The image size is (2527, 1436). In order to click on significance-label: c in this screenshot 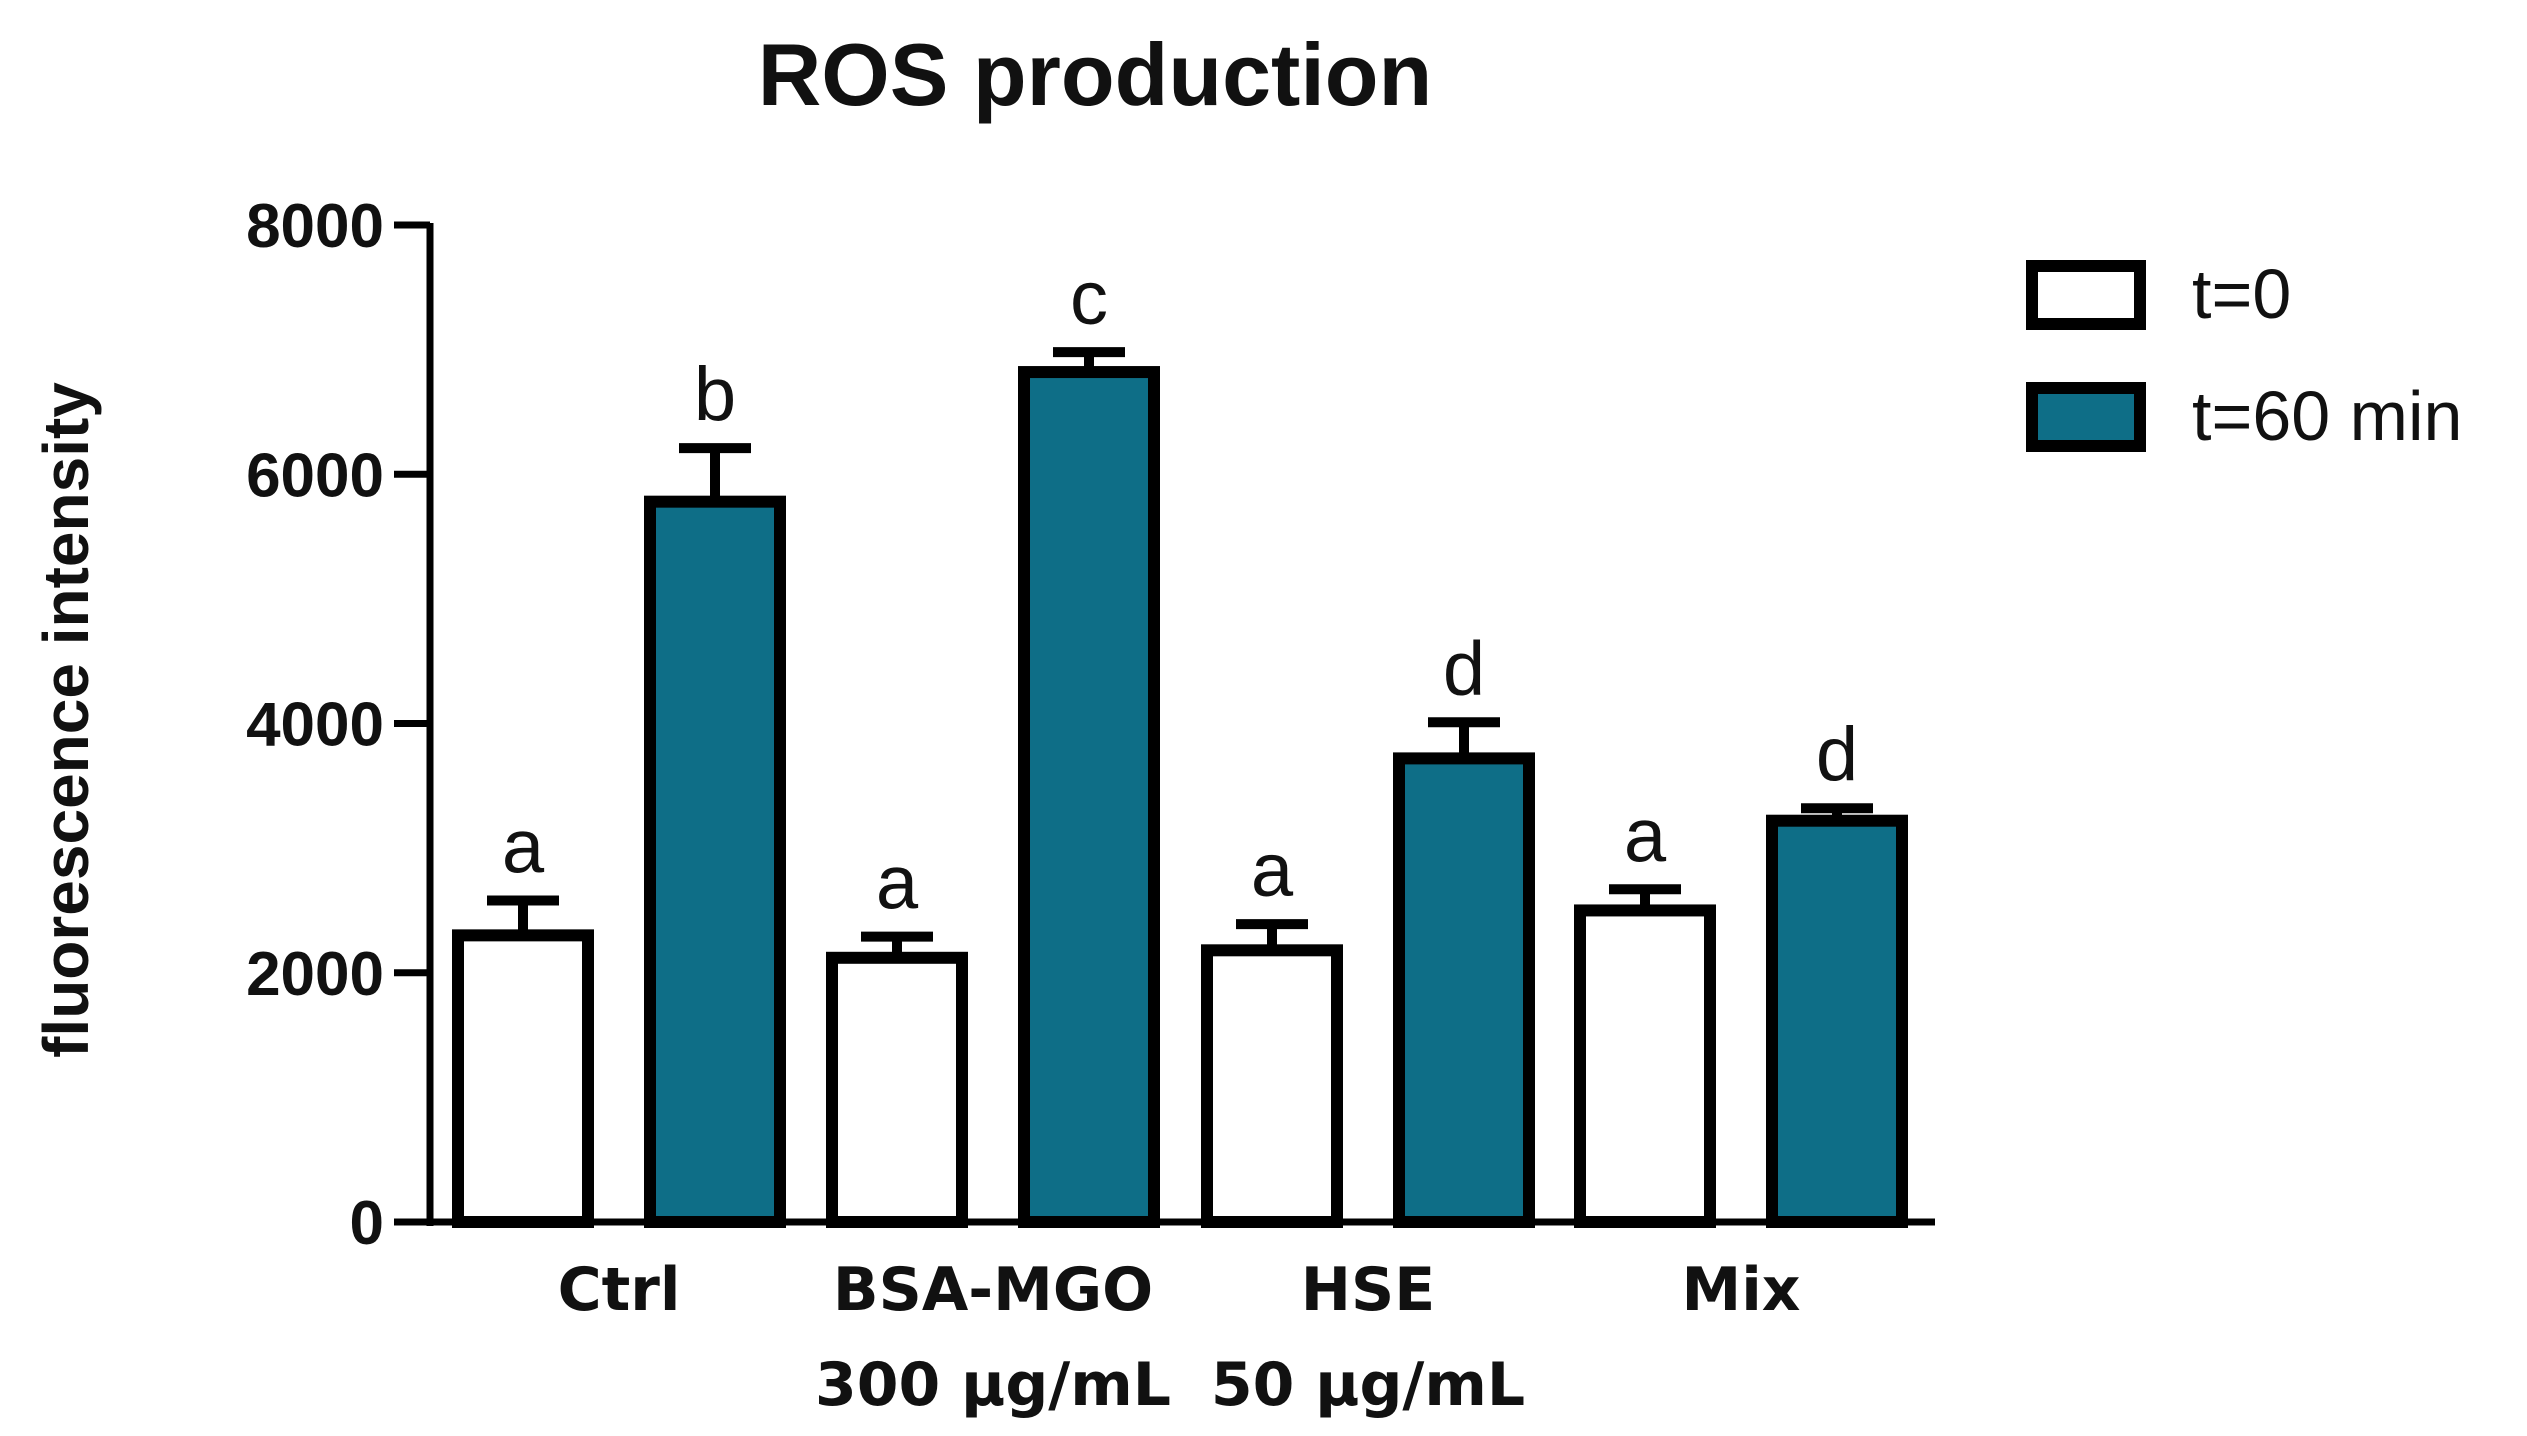, I will do `click(1089, 298)`.